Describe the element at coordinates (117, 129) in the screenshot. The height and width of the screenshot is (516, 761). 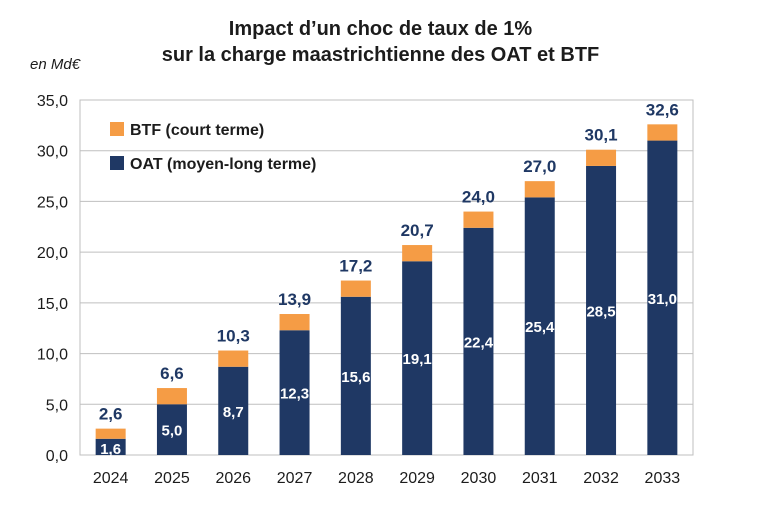
I see `legend-swatch-btf` at that location.